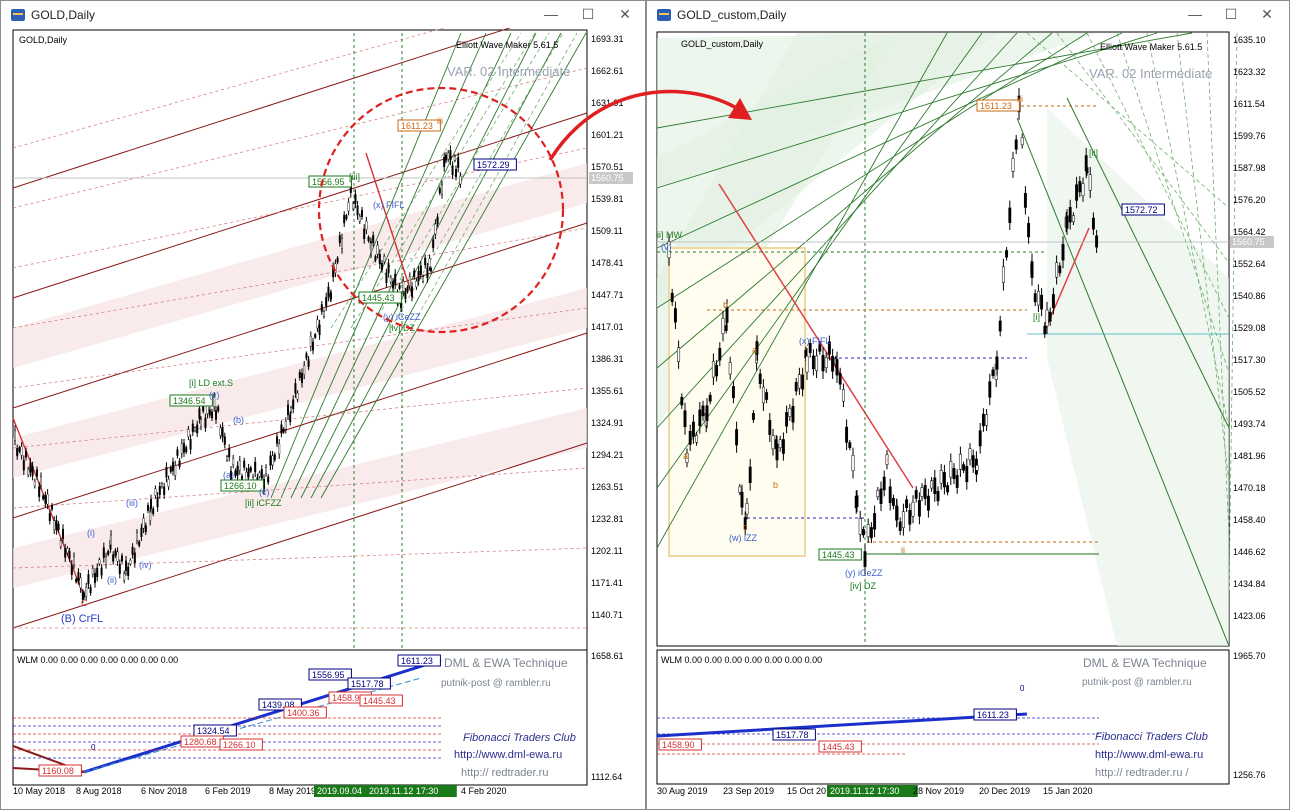 The height and width of the screenshot is (810, 1290). What do you see at coordinates (1249, 520) in the screenshot?
I see `price-tick: 1458.40` at bounding box center [1249, 520].